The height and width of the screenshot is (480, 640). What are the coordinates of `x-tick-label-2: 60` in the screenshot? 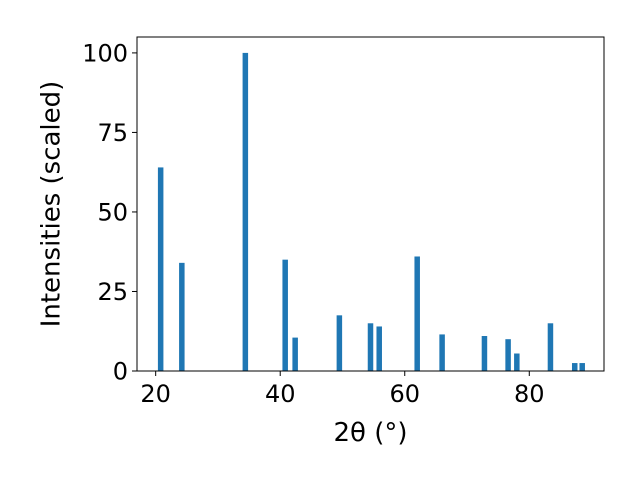 It's located at (404, 394).